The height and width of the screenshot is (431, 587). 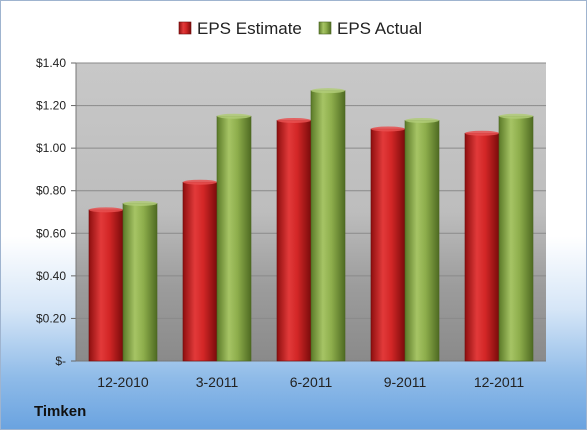 I want to click on x-tick-label: 3-2011, so click(x=217, y=382).